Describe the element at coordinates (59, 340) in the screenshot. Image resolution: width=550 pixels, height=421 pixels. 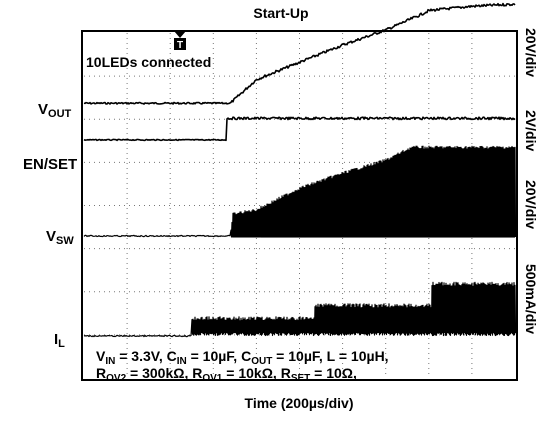
I see `channel-label-il: IL` at that location.